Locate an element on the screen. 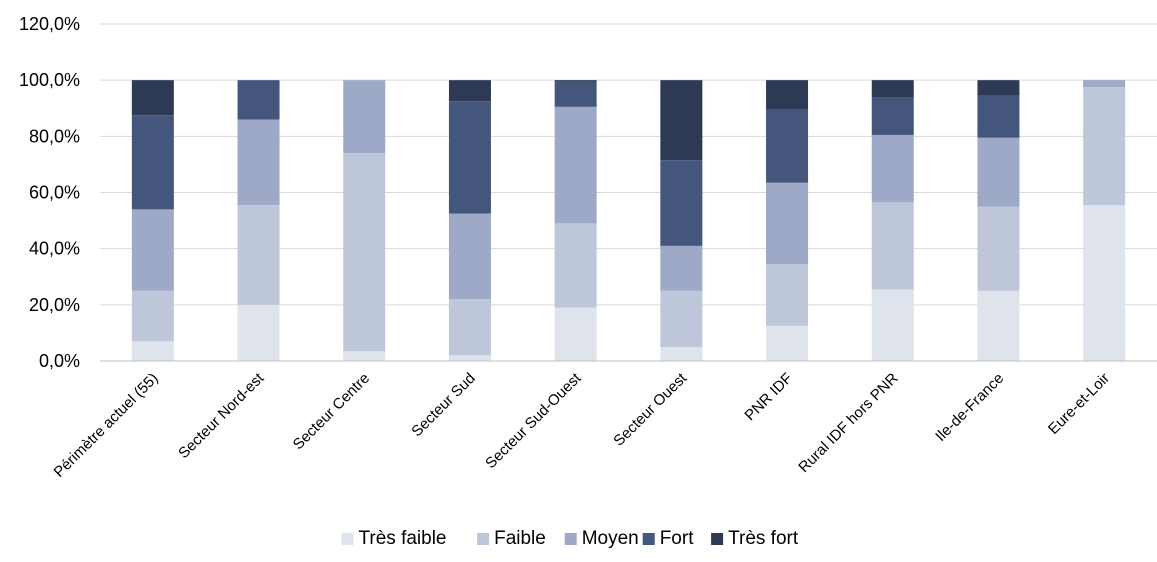 This screenshot has height=562, width=1157. legend-label: Faible is located at coordinates (520, 538).